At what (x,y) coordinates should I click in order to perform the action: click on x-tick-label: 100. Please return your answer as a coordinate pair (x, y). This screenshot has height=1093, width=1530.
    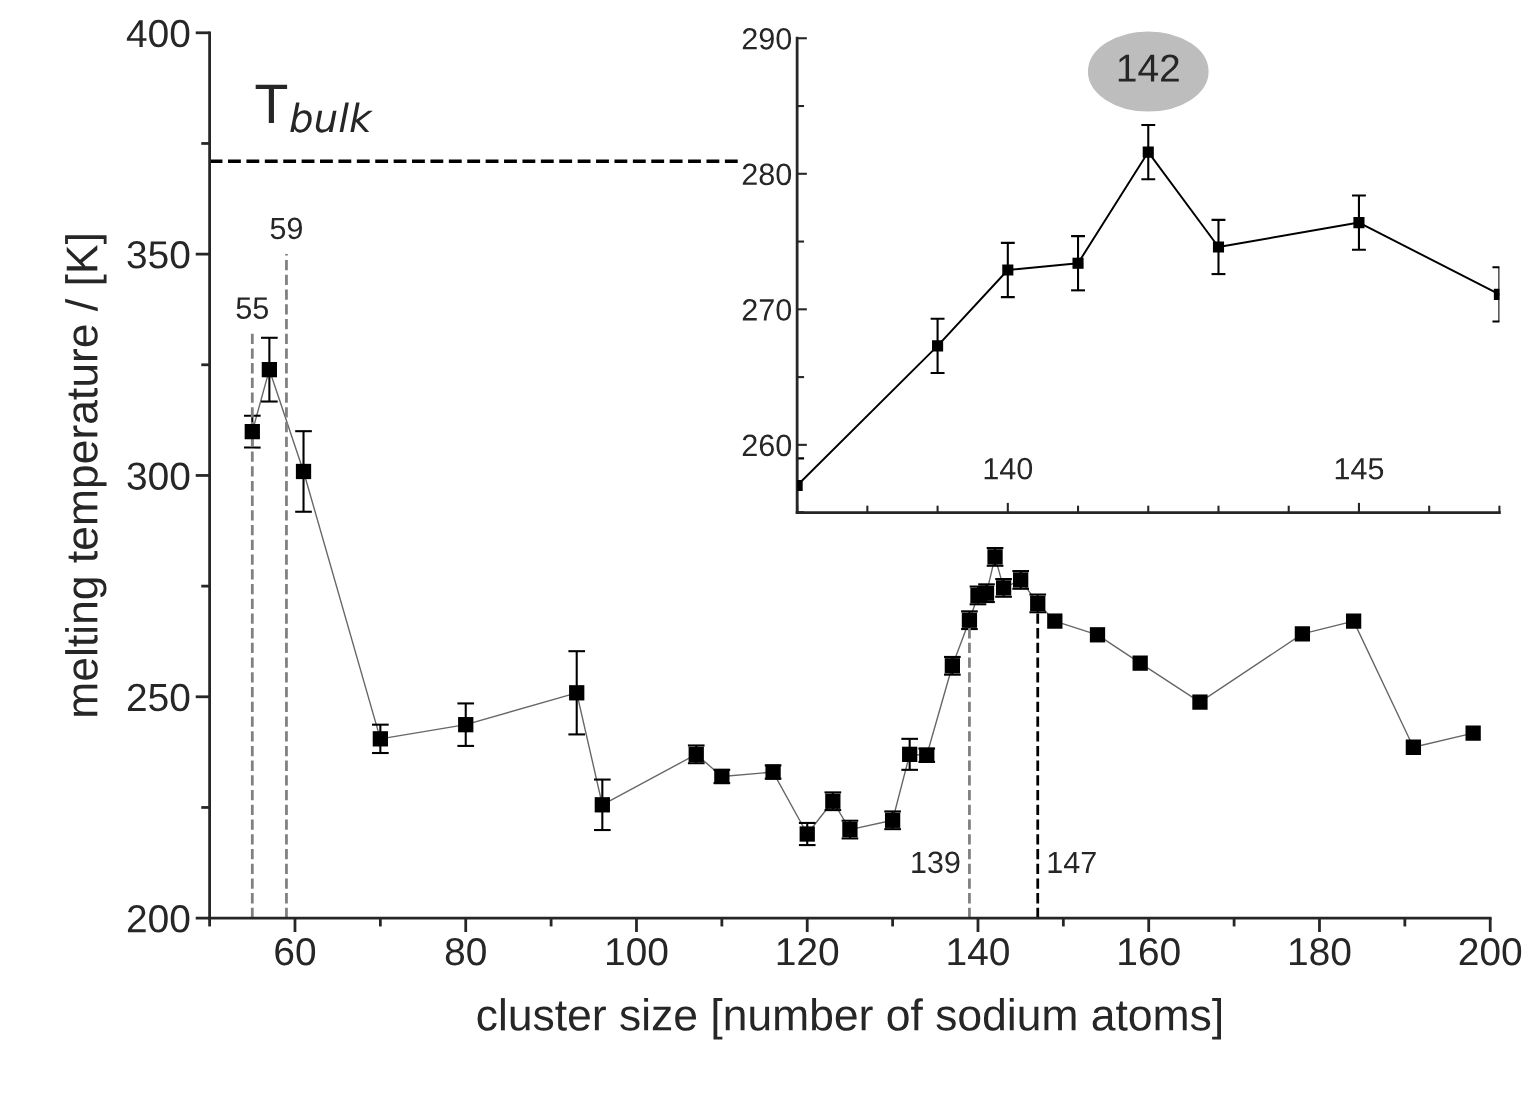
    Looking at the image, I should click on (637, 951).